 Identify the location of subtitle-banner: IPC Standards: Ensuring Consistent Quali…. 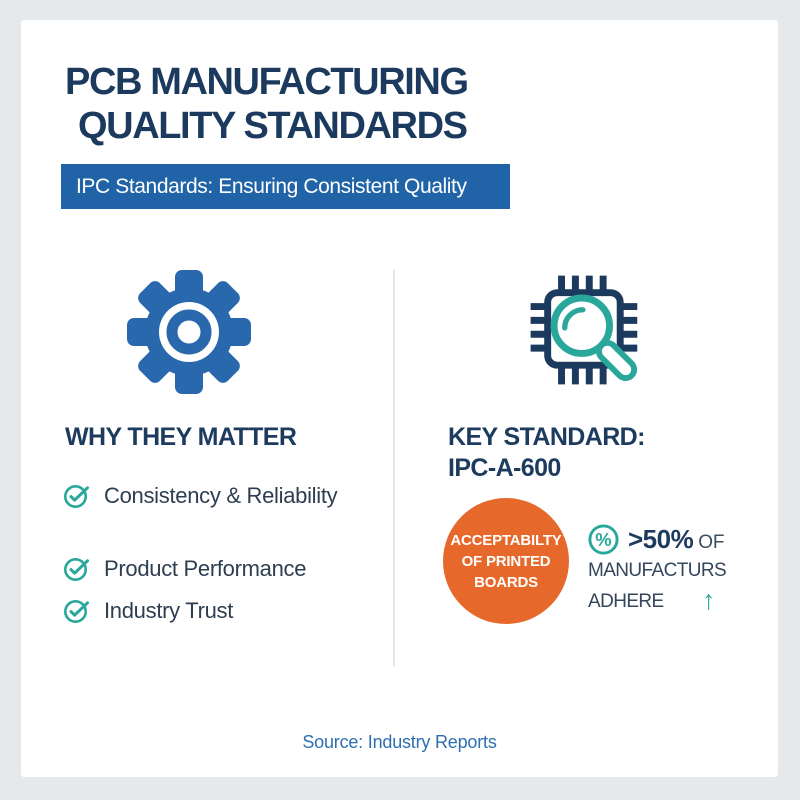
(285, 186).